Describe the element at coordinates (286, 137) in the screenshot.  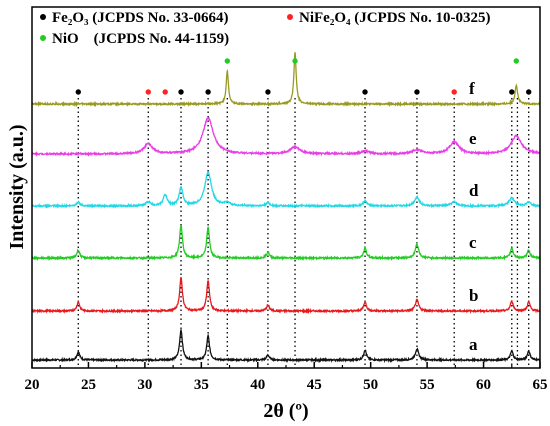
I see `series-line-e` at that location.